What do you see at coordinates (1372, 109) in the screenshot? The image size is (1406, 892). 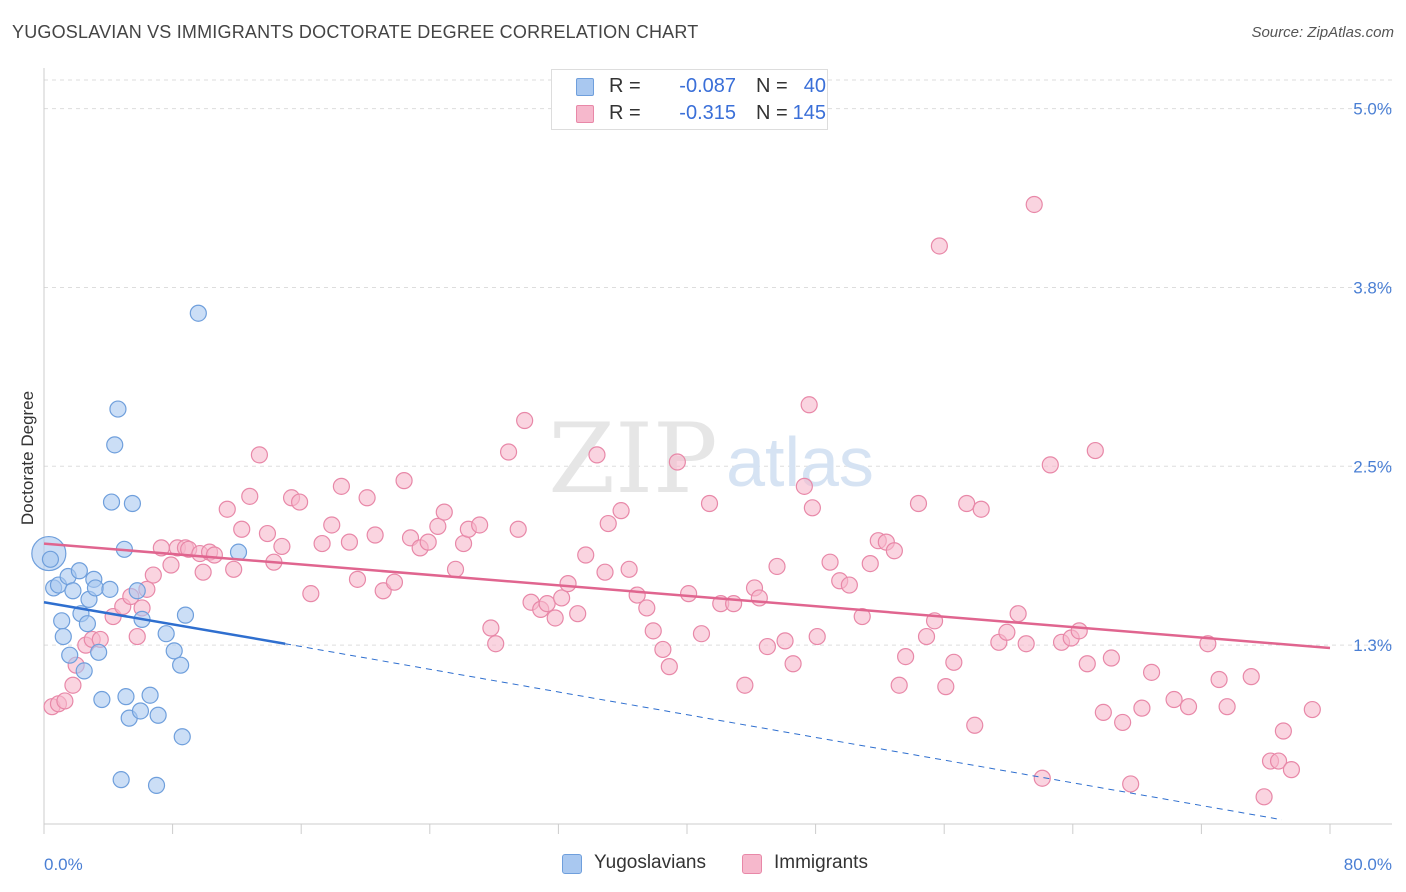 I see `y-tick-label: 5.0%` at bounding box center [1372, 109].